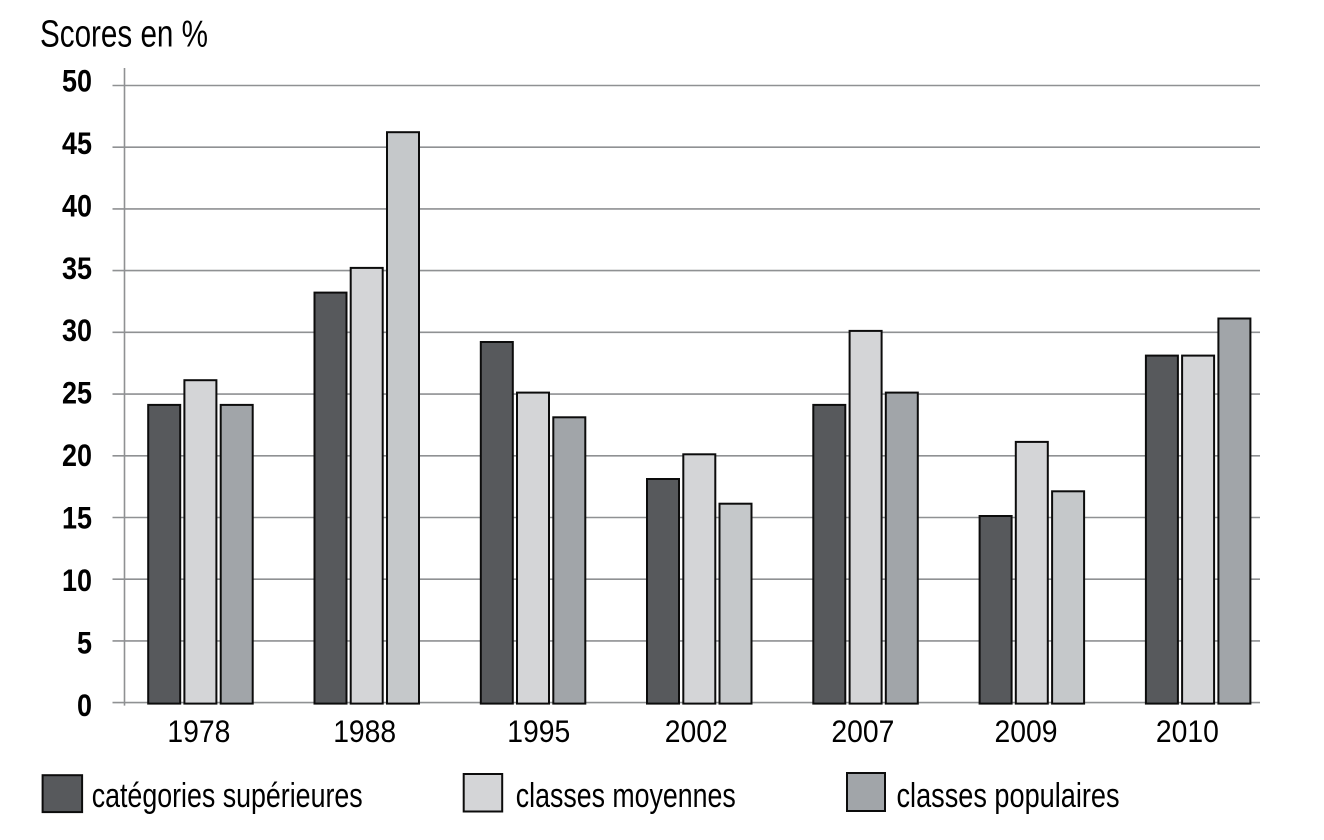  Describe the element at coordinates (77, 268) in the screenshot. I see `svg-text: 35` at that location.